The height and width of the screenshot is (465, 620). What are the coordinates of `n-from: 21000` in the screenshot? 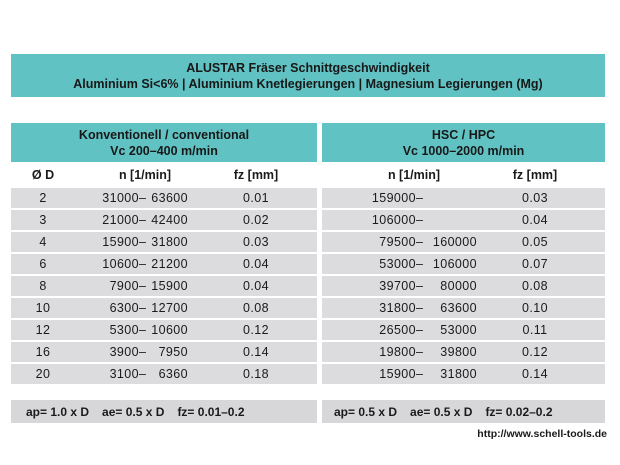 It's located at (120, 220).